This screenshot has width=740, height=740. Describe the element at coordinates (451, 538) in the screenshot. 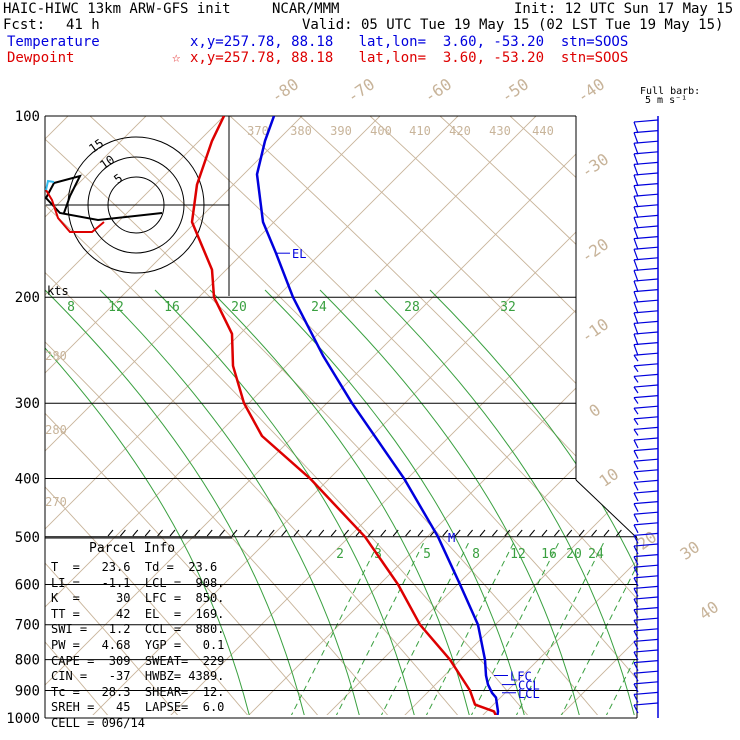

I see `level-marker-label: M` at that location.